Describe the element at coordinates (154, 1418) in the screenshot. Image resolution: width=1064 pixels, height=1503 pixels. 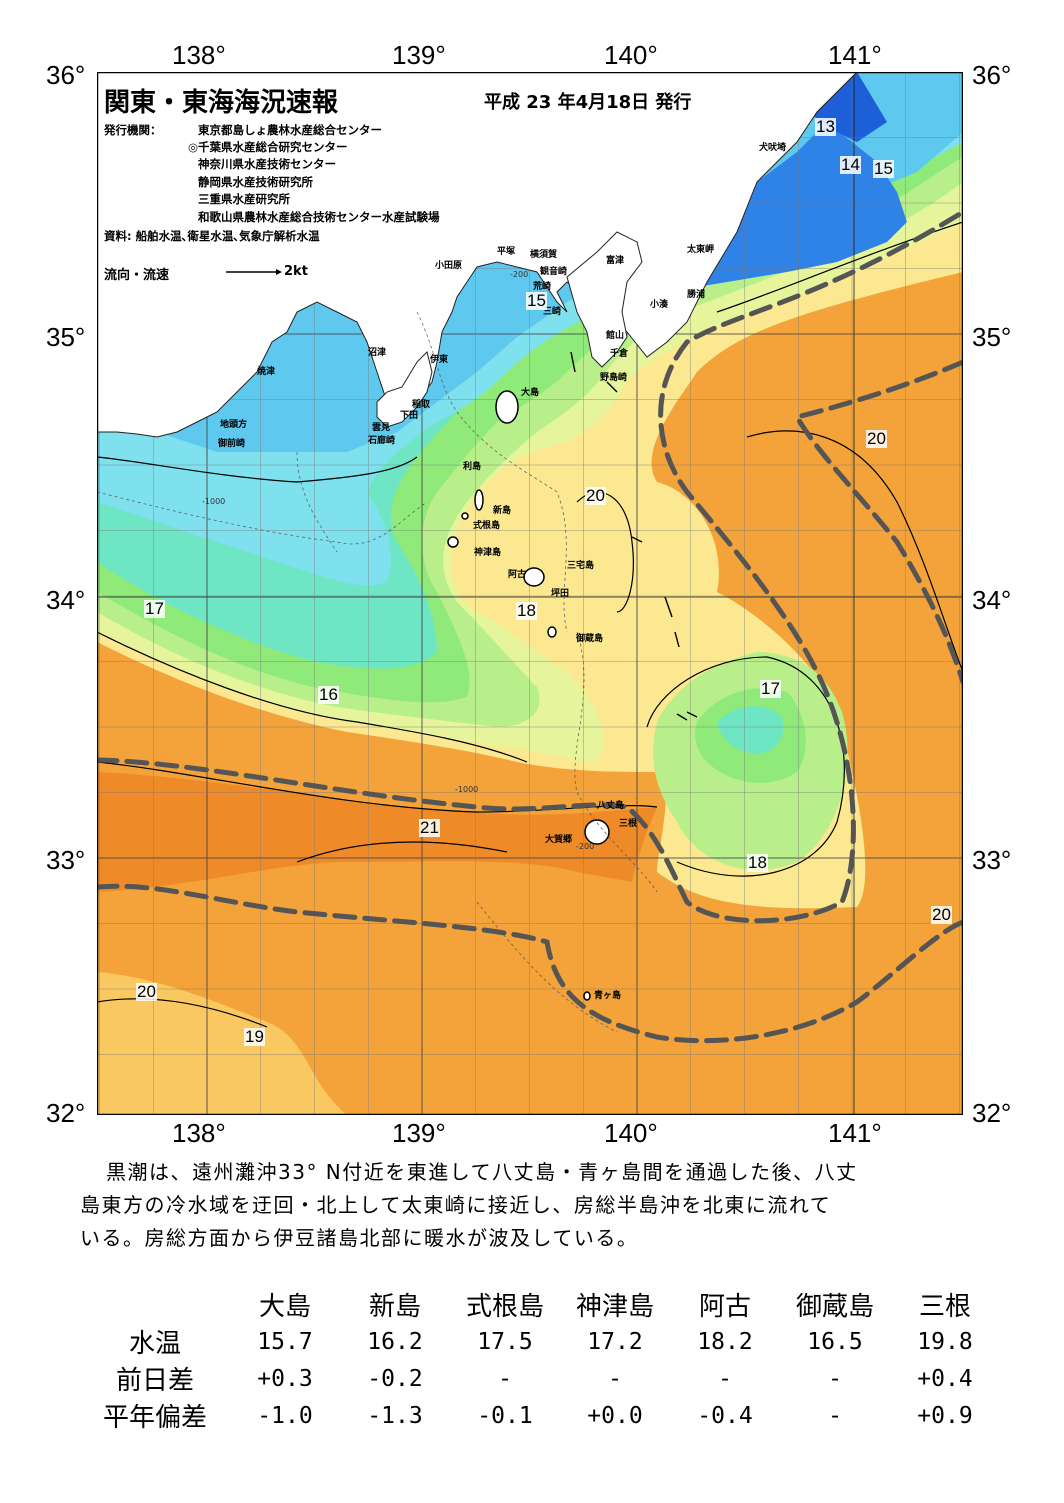
I see `row-label: 平年偏差` at that location.